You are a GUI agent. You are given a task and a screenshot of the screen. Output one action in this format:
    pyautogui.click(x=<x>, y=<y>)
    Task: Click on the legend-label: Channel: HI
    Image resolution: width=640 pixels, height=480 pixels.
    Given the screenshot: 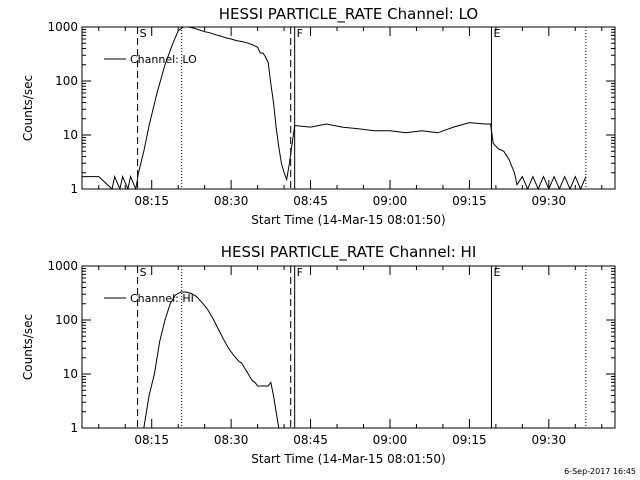 What is the action you would take?
    pyautogui.click(x=162, y=298)
    